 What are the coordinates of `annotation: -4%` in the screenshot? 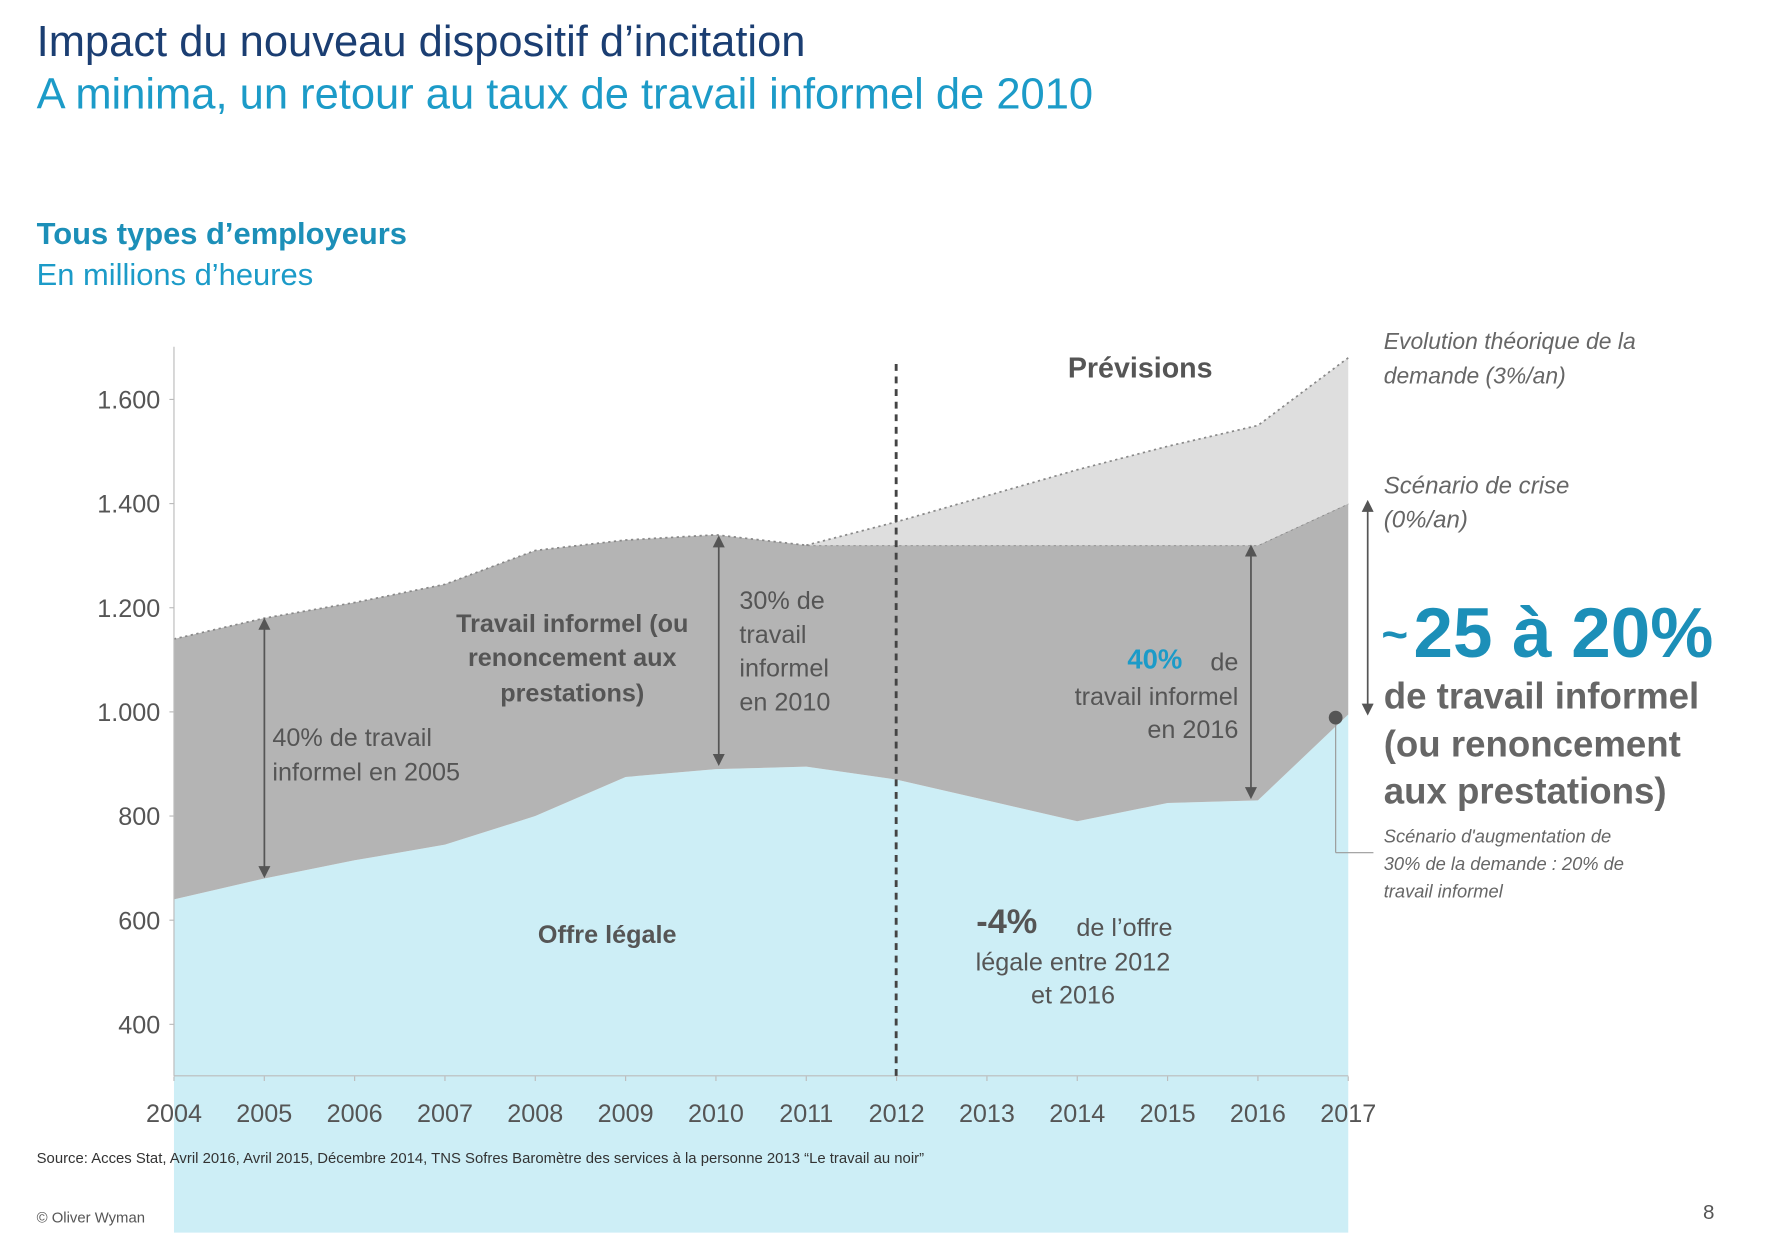 It's located at (1007, 922).